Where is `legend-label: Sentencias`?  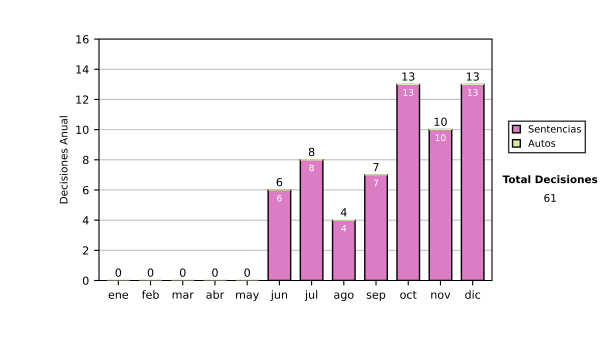
legend-label: Sentencias is located at coordinates (554, 129).